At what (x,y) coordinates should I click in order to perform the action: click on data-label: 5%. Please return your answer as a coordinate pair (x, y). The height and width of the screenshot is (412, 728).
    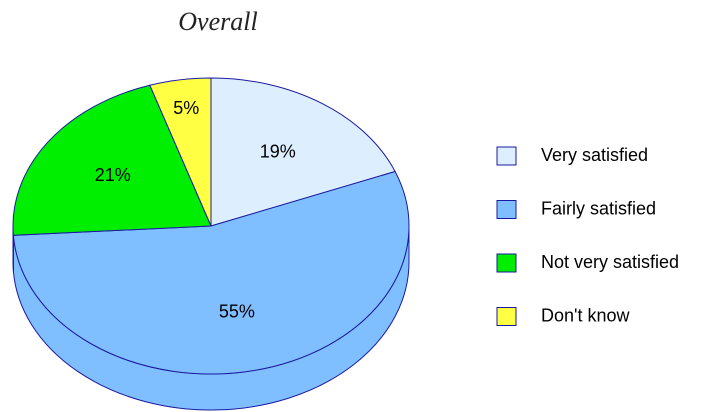
    Looking at the image, I should click on (186, 108).